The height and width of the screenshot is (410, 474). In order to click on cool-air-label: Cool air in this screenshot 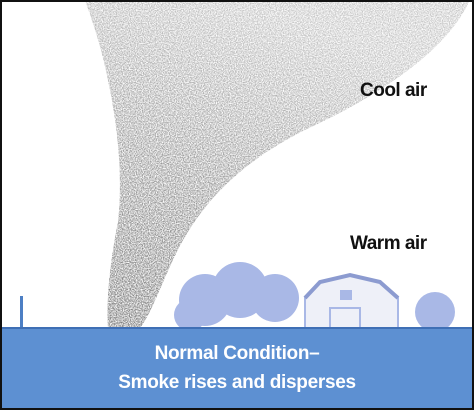, I will do `click(394, 90)`.